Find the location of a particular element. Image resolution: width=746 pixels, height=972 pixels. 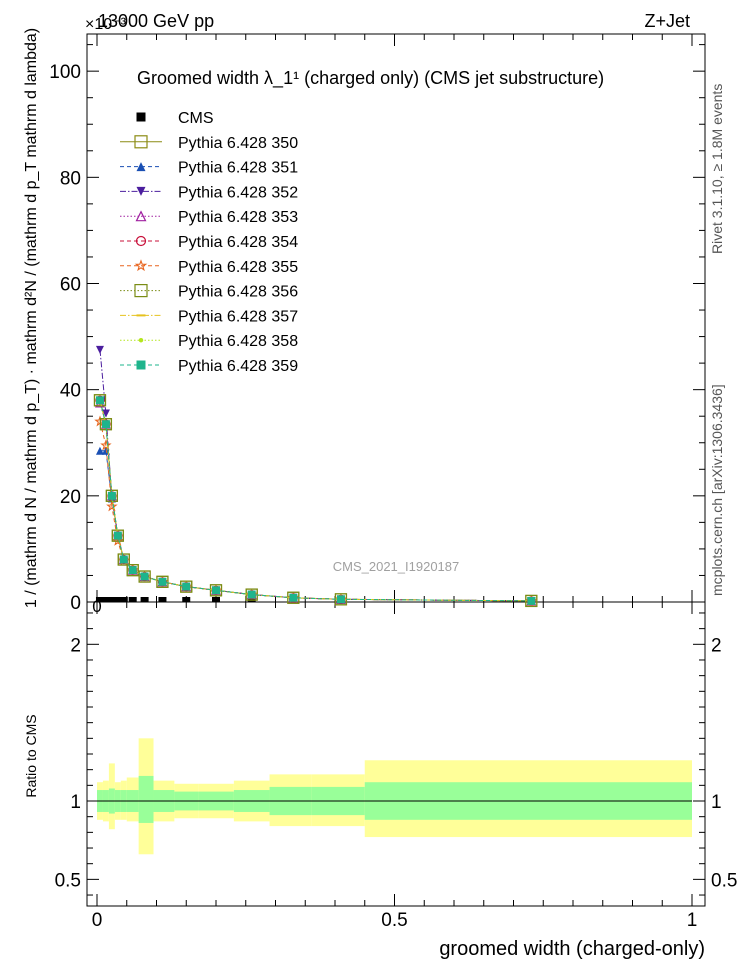

legend-label-10: Pythia 6.428 359 is located at coordinates (238, 366).